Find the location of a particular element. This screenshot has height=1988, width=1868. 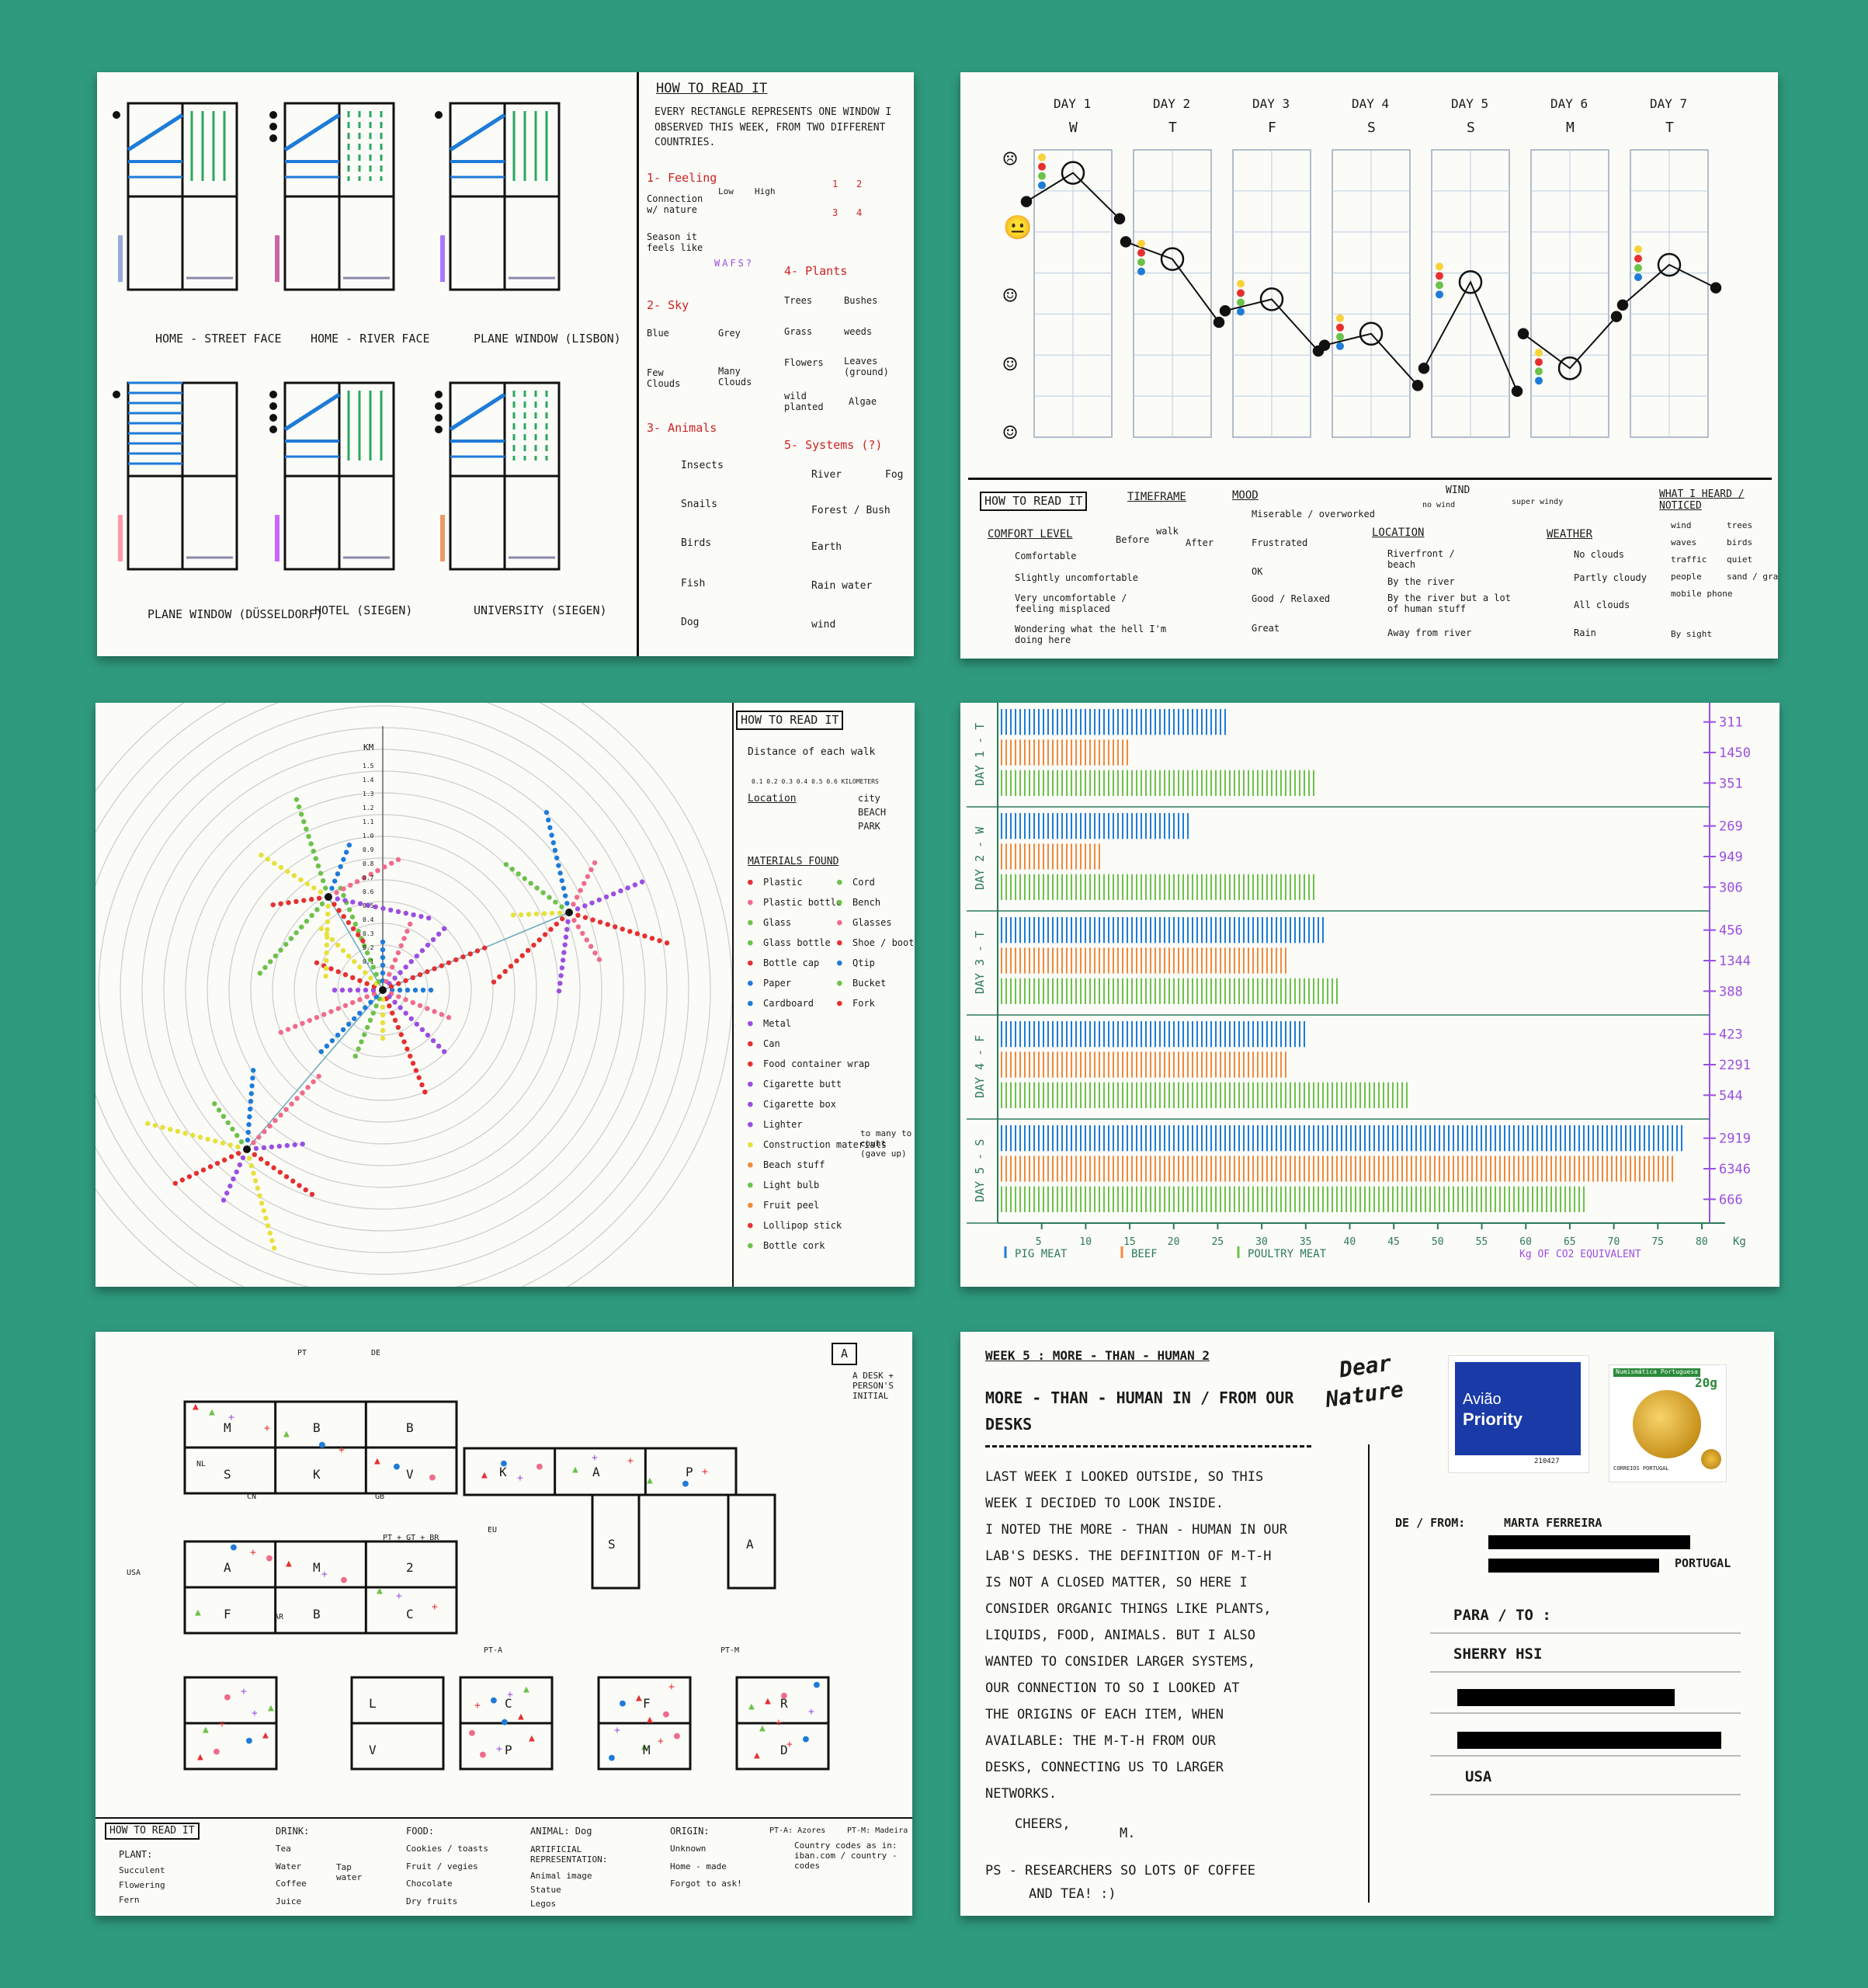

desk-initial: M is located at coordinates (227, 1427).